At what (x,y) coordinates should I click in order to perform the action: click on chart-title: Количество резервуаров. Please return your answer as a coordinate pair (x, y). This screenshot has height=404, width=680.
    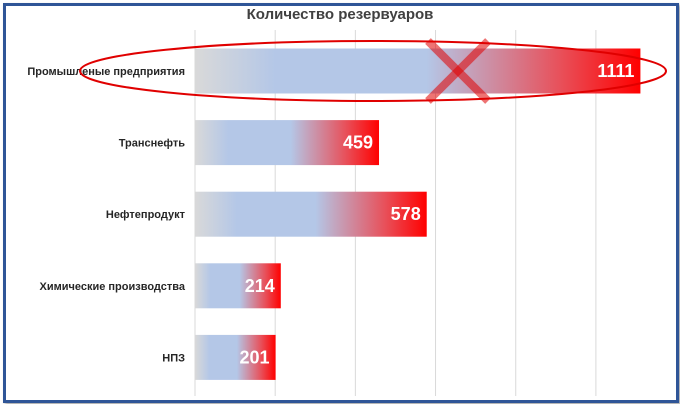
    Looking at the image, I should click on (340, 14).